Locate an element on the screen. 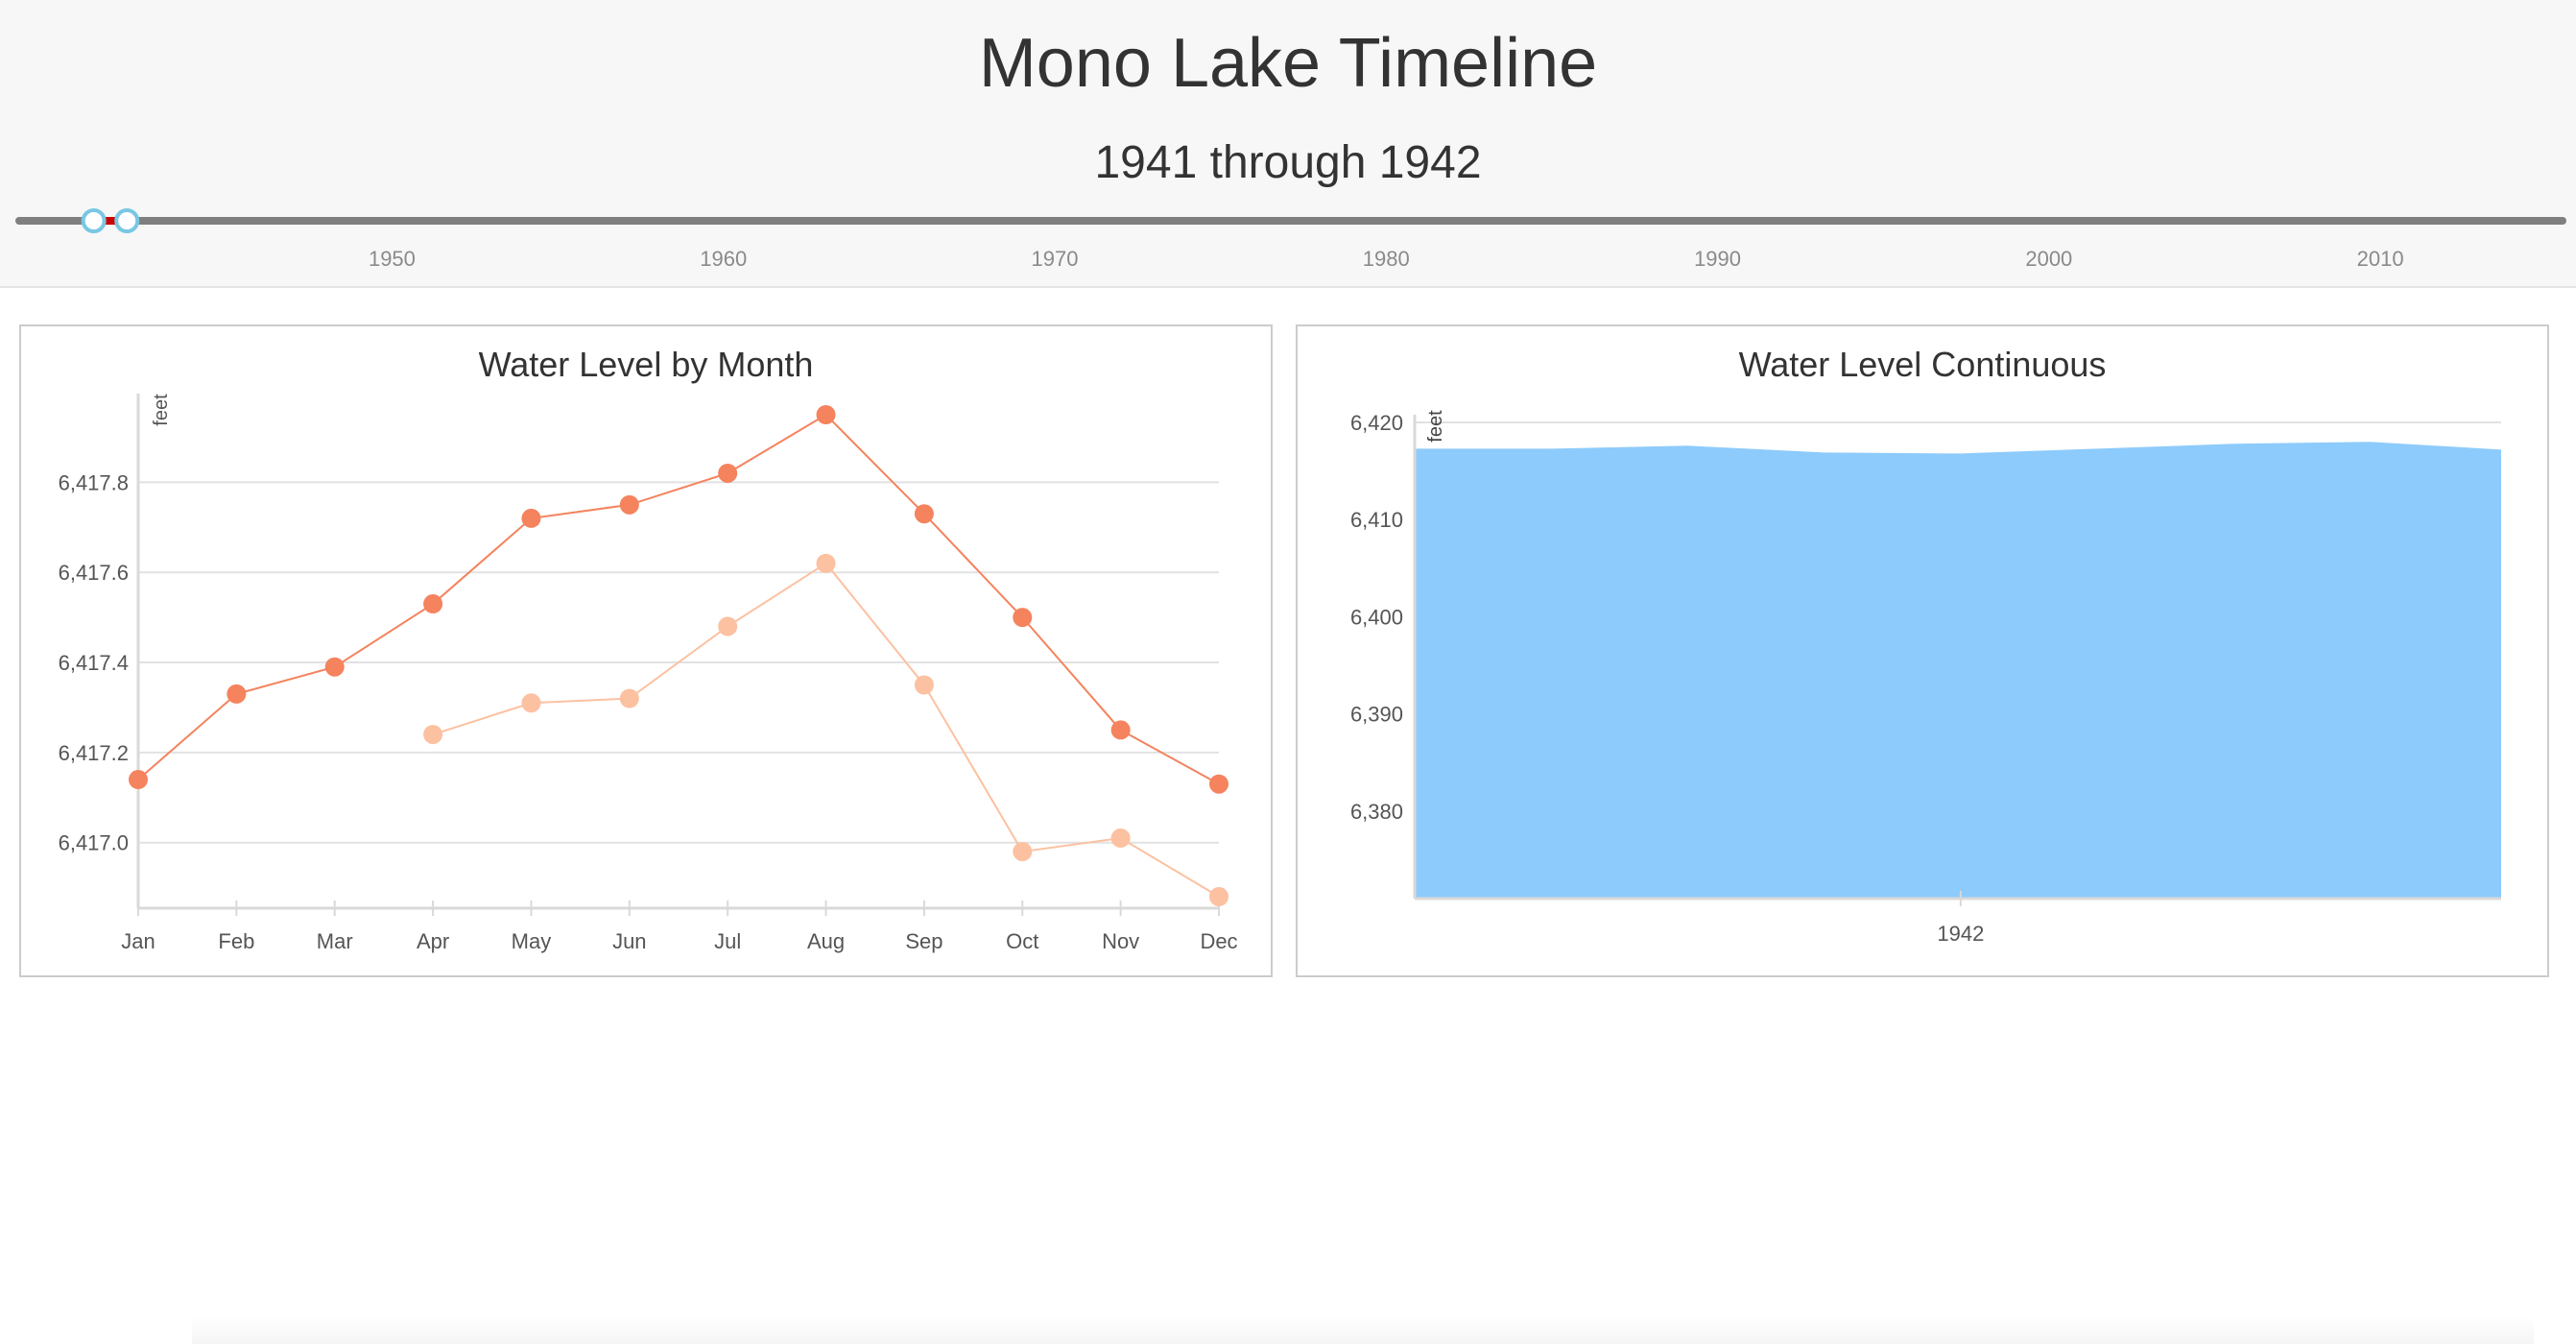 The height and width of the screenshot is (1344, 2576). y-tick-label: 6,380 is located at coordinates (1376, 812).